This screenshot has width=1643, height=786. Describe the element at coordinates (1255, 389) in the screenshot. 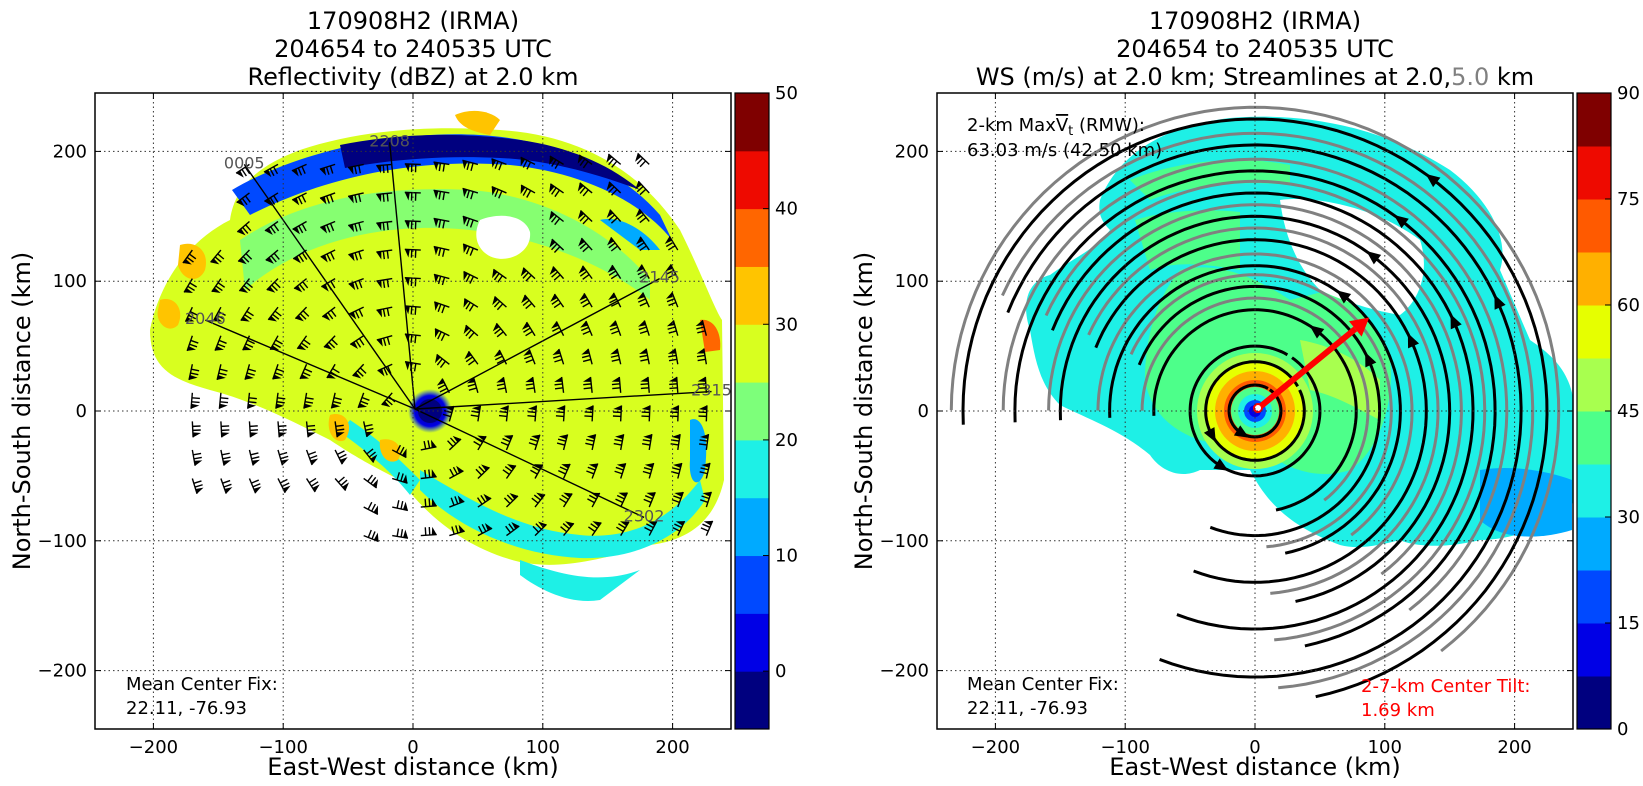

I see `streamline-5km` at that location.